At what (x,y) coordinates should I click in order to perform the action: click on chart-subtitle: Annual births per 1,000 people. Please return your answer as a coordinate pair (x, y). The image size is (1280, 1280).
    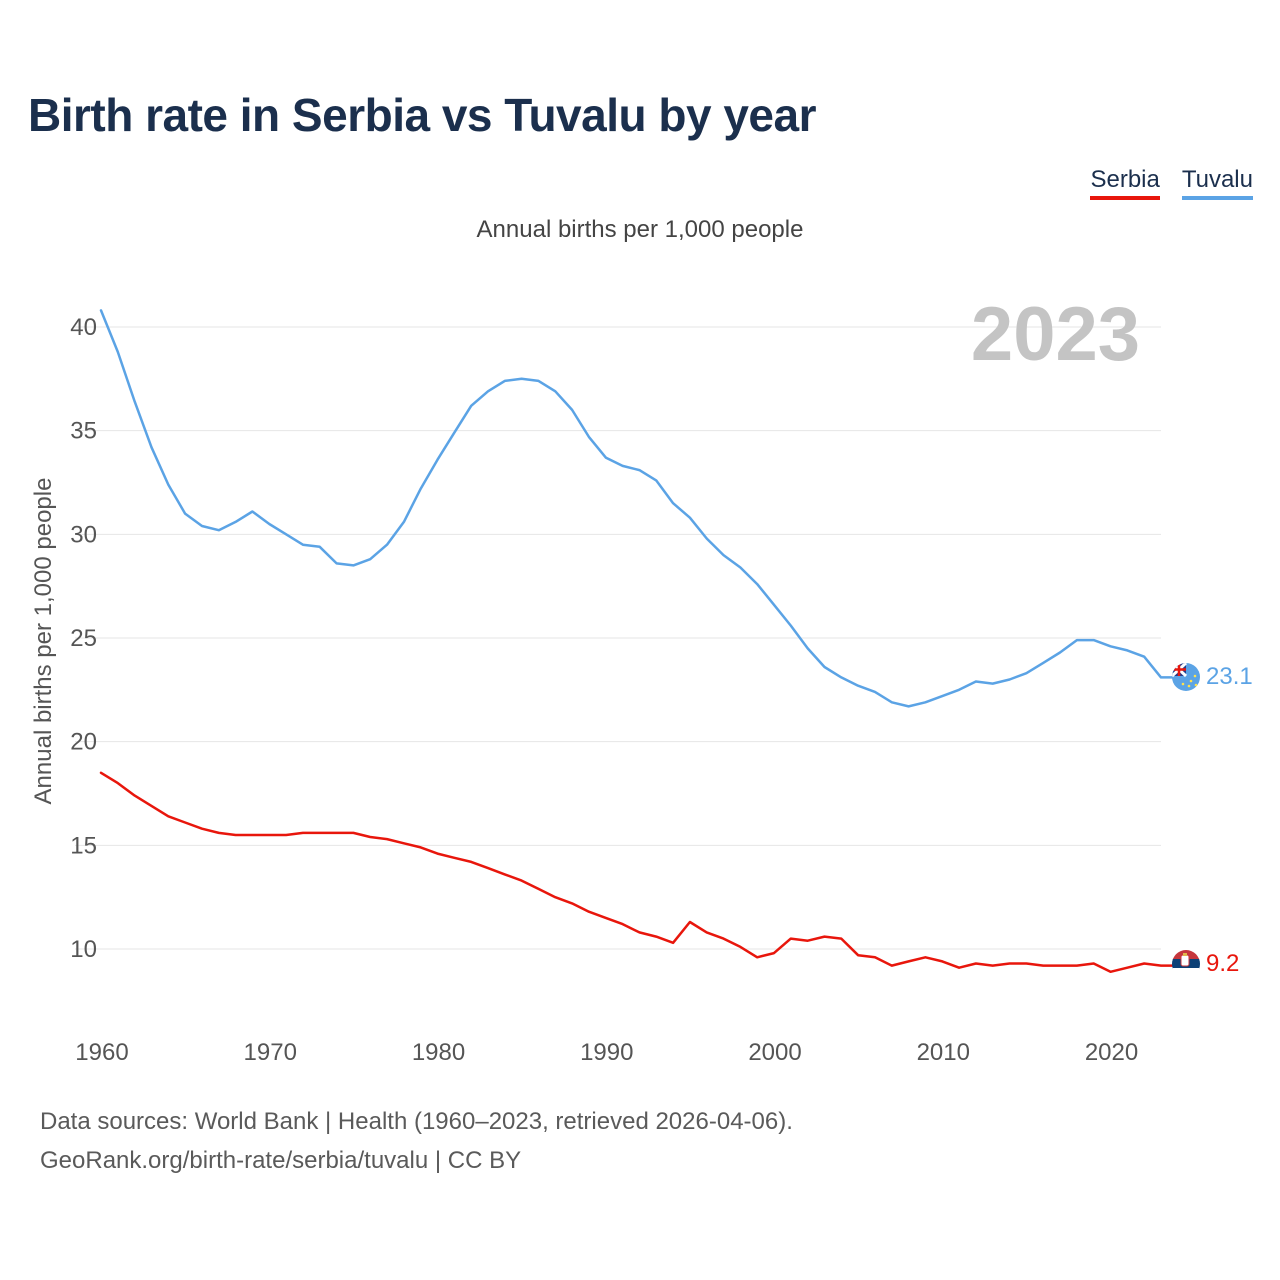
    Looking at the image, I should click on (640, 229).